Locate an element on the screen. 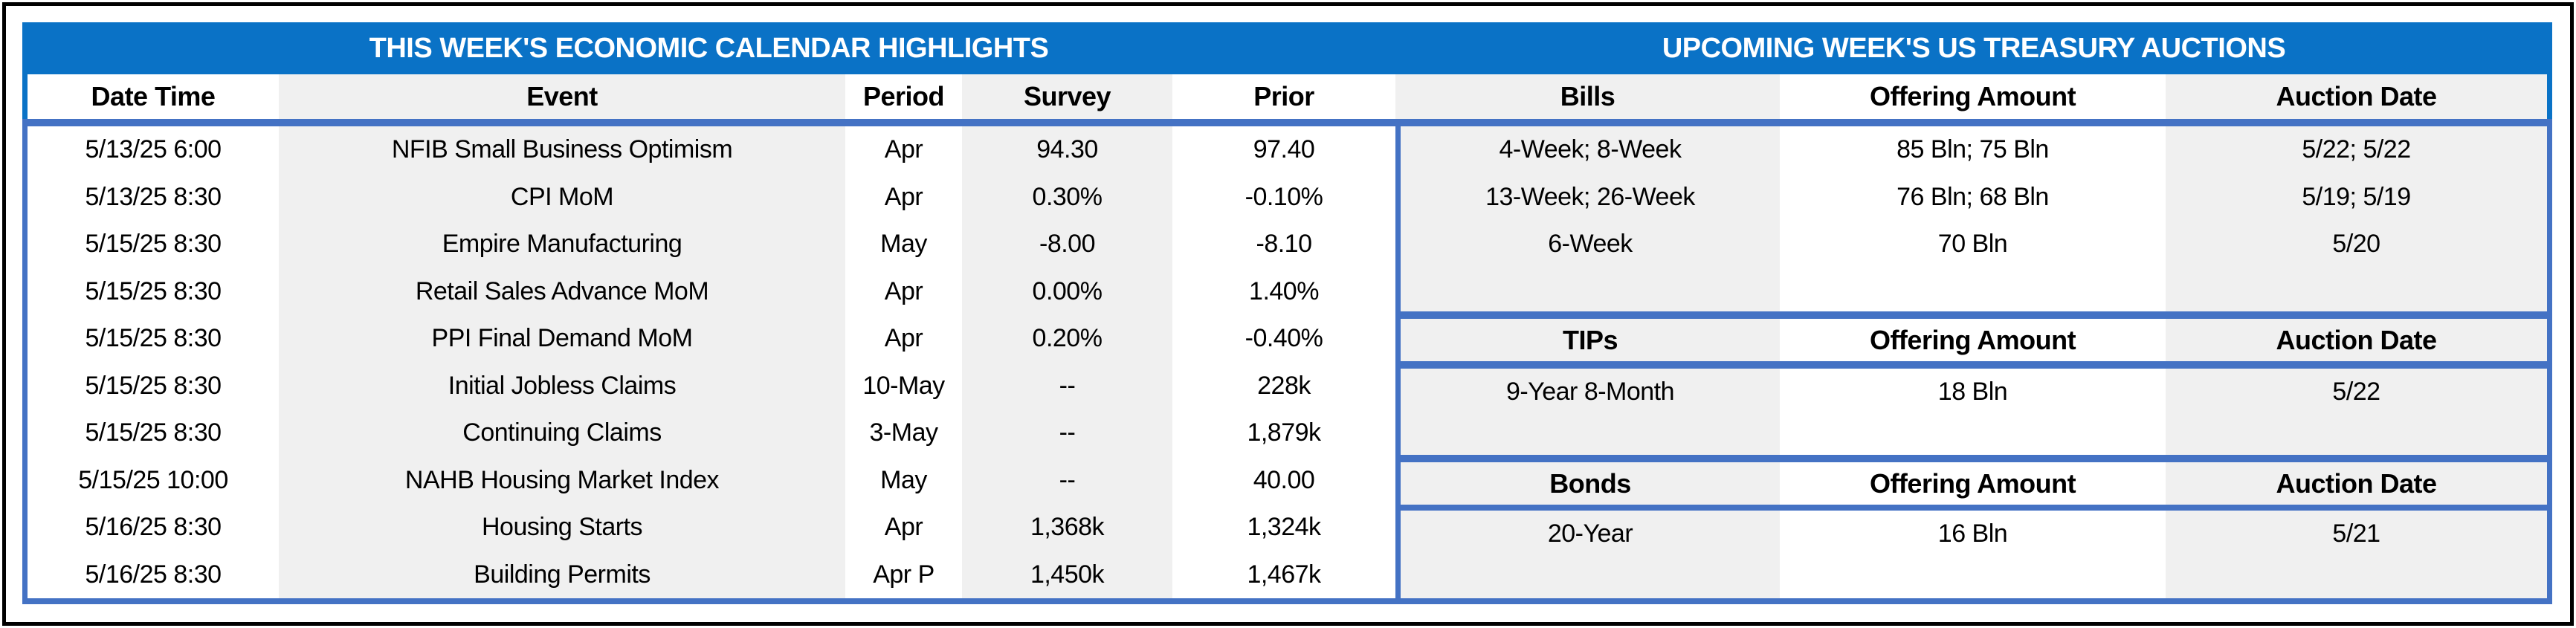 The image size is (2576, 628). offering-amount-cell: 76 Bln; 68 Bln is located at coordinates (1973, 197).